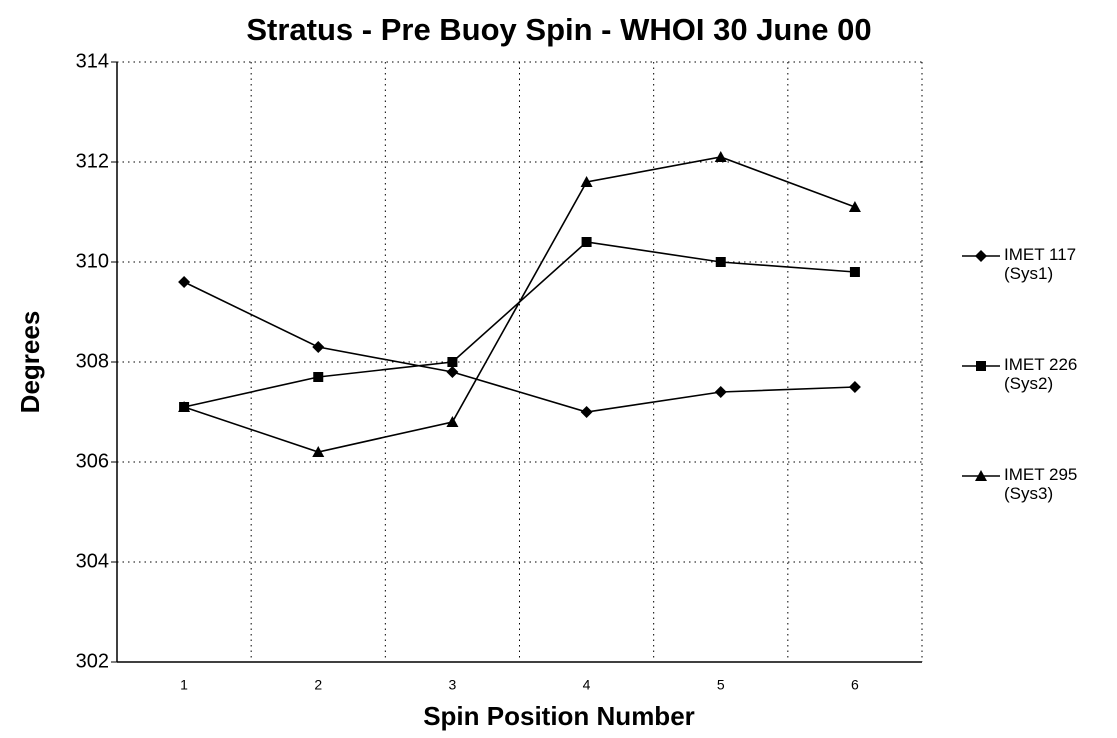 The image size is (1117, 738). I want to click on x-tick-label: 5, so click(721, 685).